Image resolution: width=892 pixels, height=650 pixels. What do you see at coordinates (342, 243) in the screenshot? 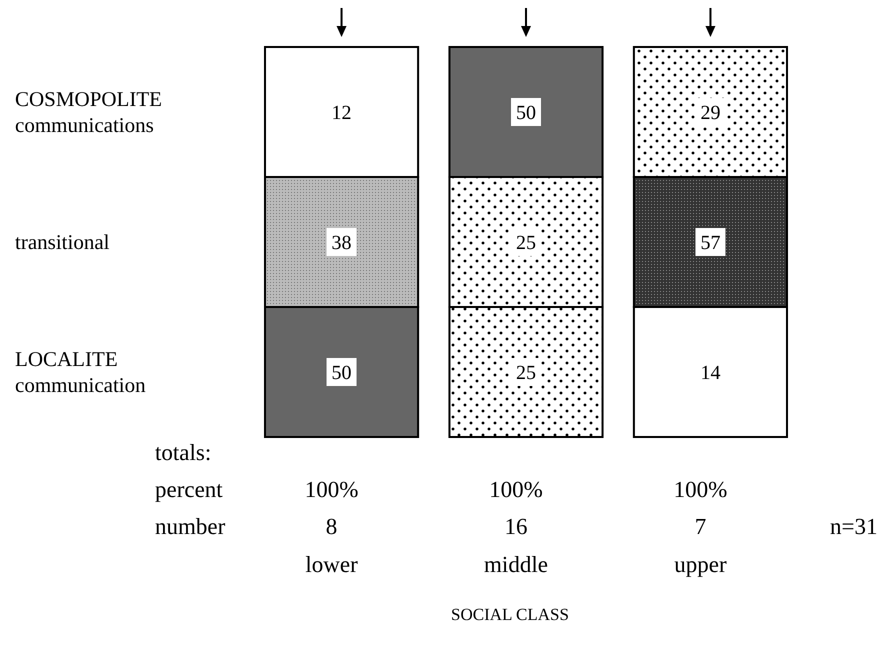
I see `data-label: 38` at bounding box center [342, 243].